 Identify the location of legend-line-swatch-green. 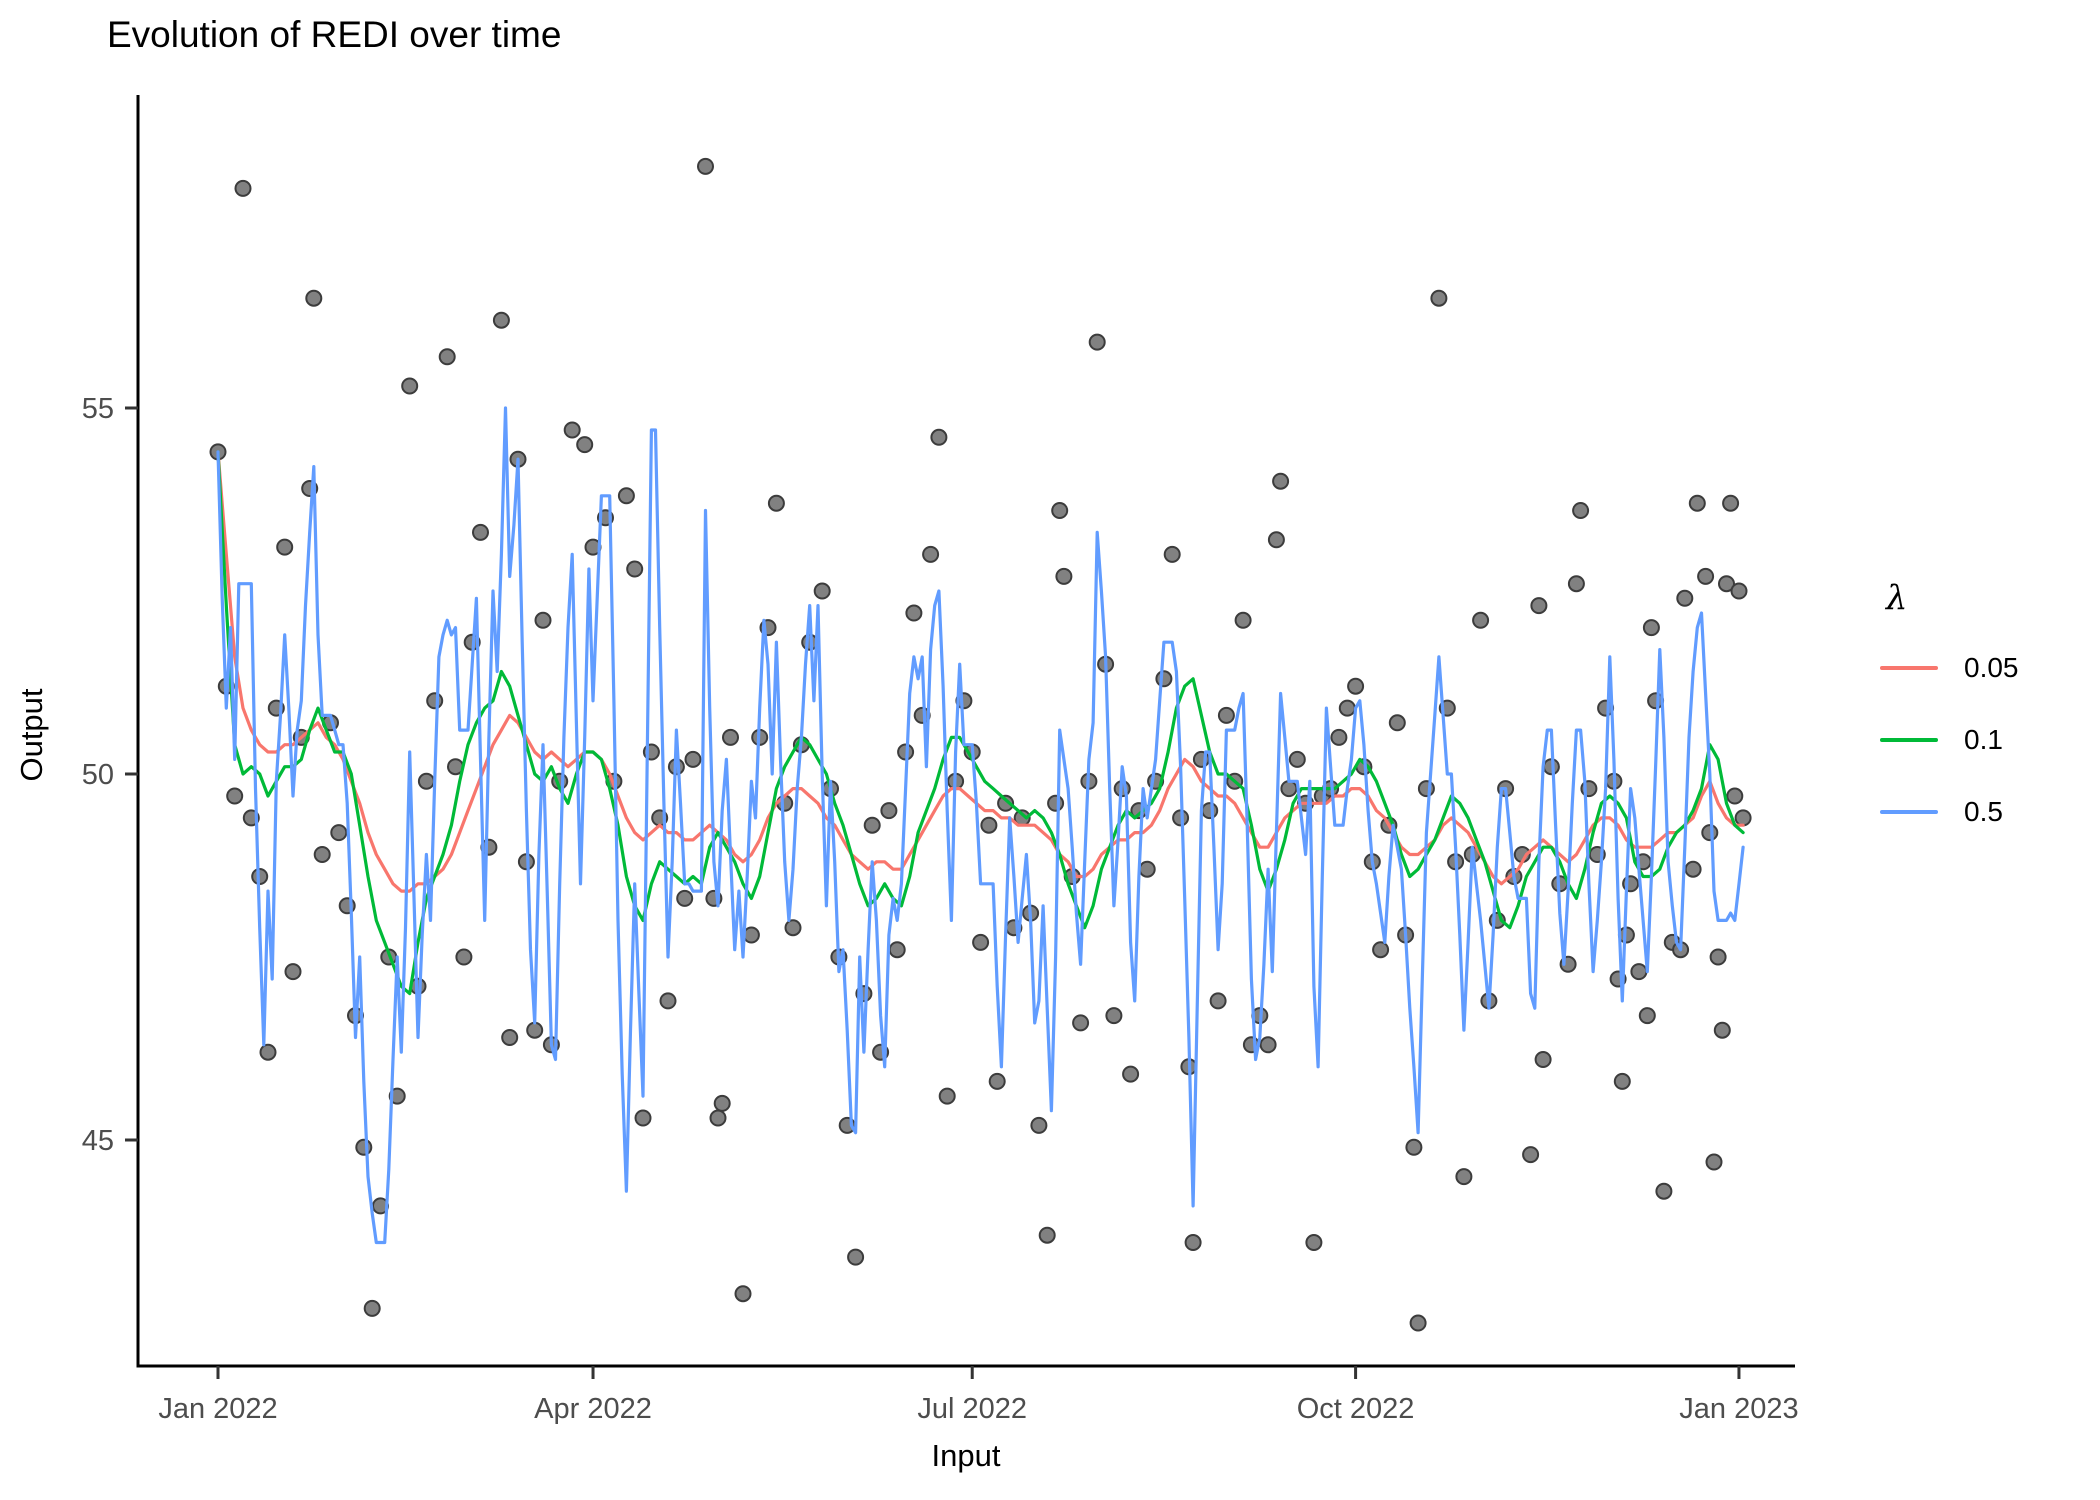
(1909, 740).